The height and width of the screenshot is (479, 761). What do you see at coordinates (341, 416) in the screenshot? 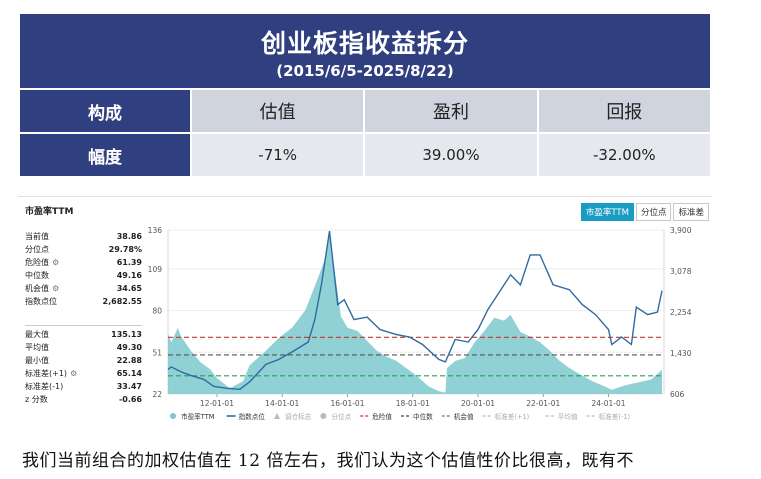
I see `legend-label: 分位点` at bounding box center [341, 416].